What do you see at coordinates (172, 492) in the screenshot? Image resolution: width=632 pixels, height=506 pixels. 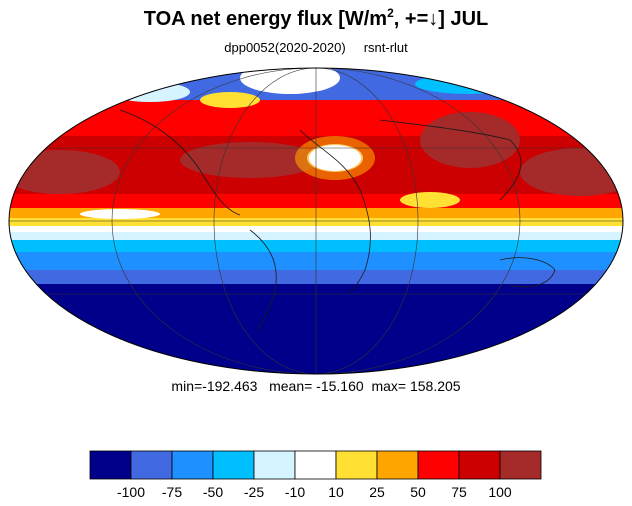 I see `colorbar-tick-label: -75` at bounding box center [172, 492].